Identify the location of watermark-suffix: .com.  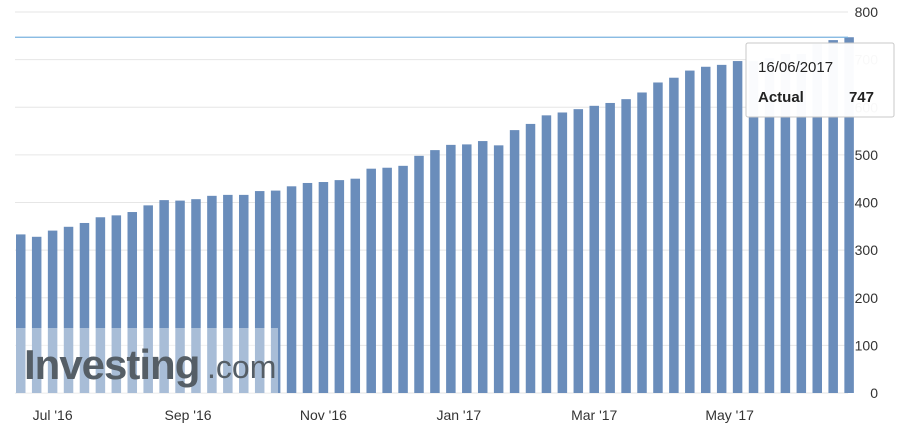
(241, 367).